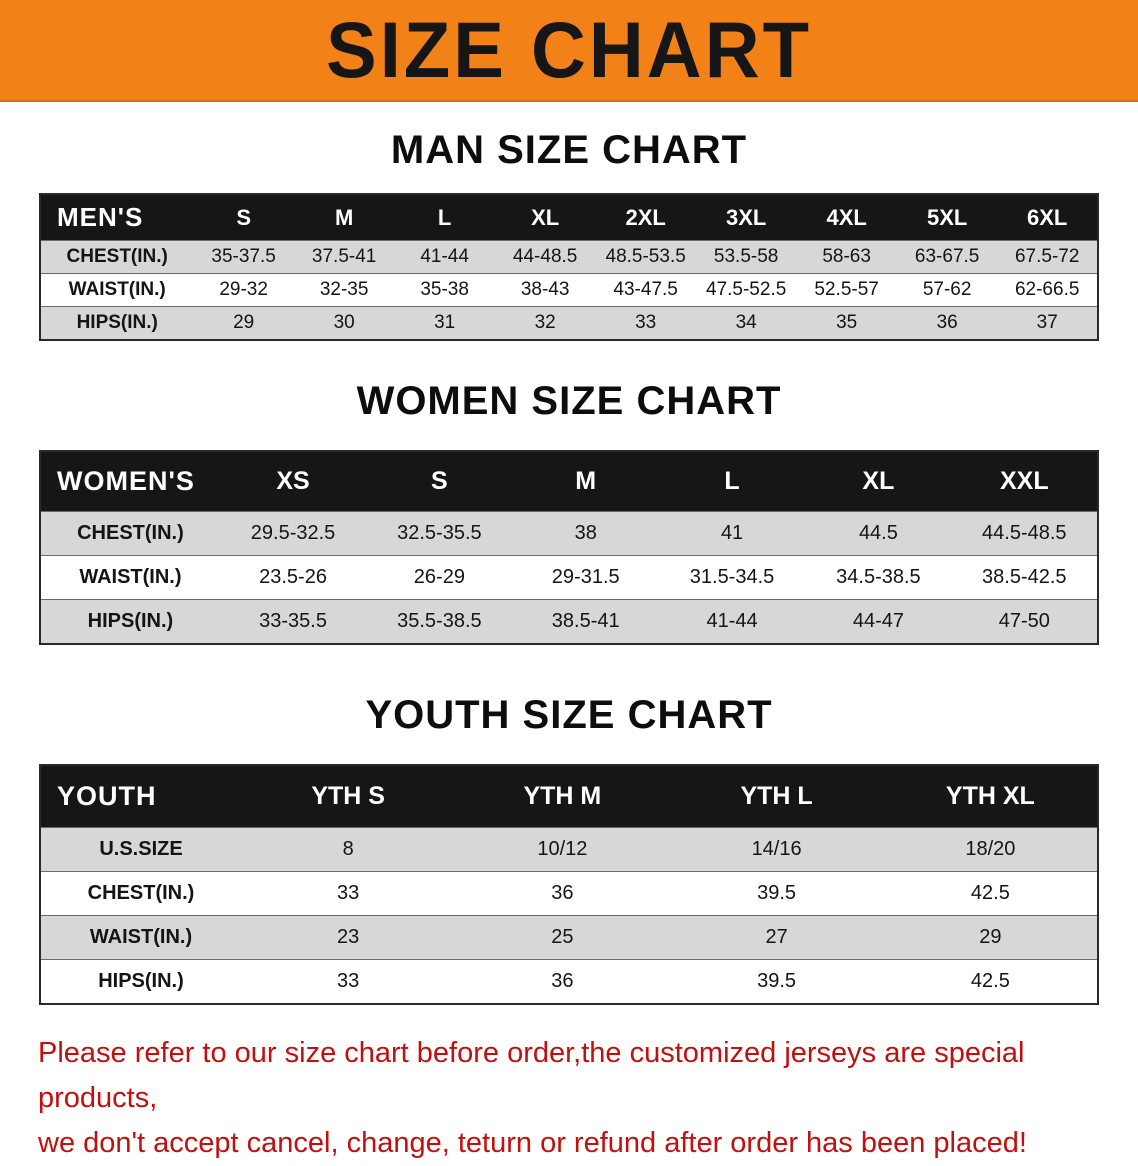 The height and width of the screenshot is (1166, 1138). I want to click on size-value-cell: 34, so click(746, 323).